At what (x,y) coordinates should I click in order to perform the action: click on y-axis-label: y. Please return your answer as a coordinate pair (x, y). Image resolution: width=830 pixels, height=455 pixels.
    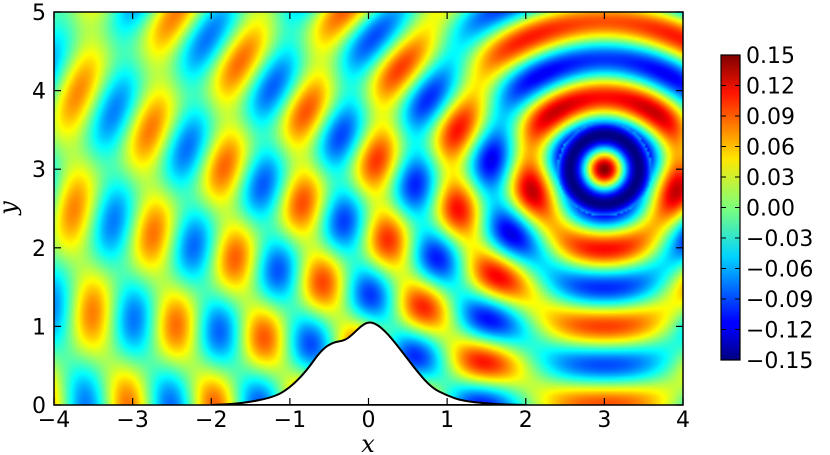
    Looking at the image, I should click on (11, 208).